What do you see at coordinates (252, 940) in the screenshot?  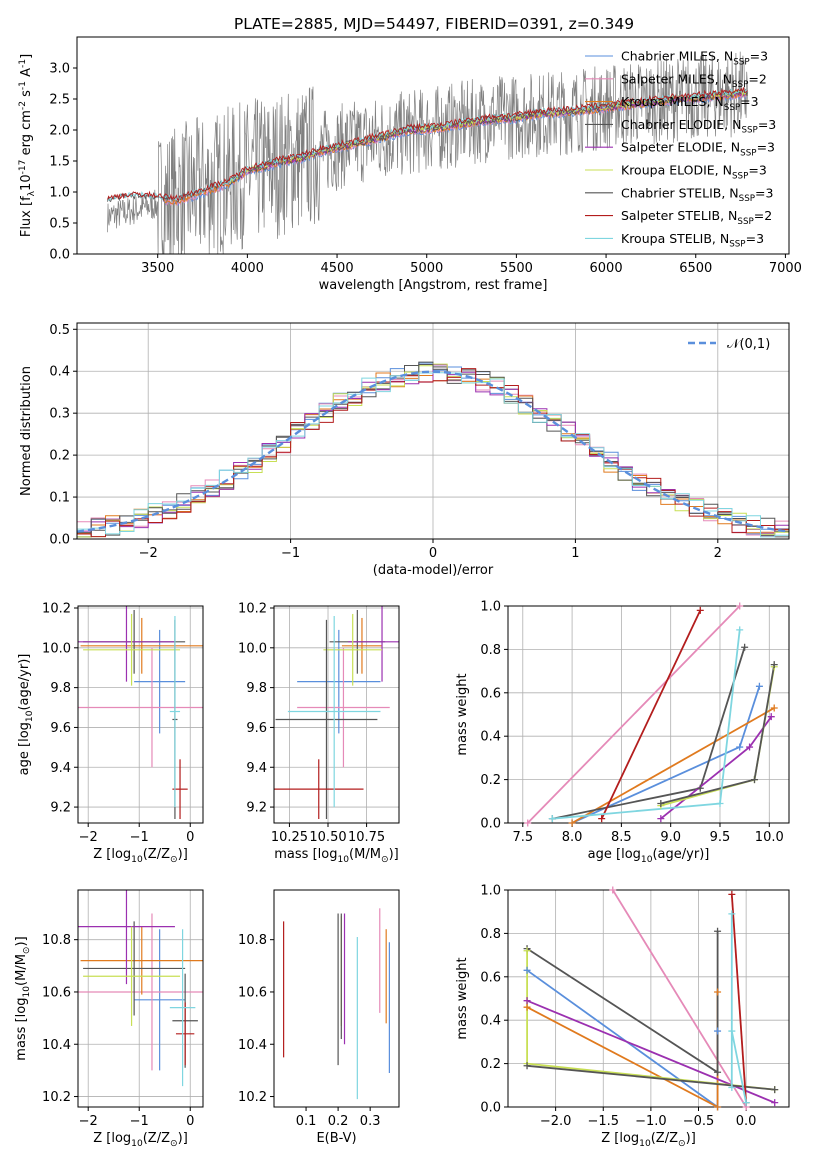 I see `y-tick-label: 10.8` at bounding box center [252, 940].